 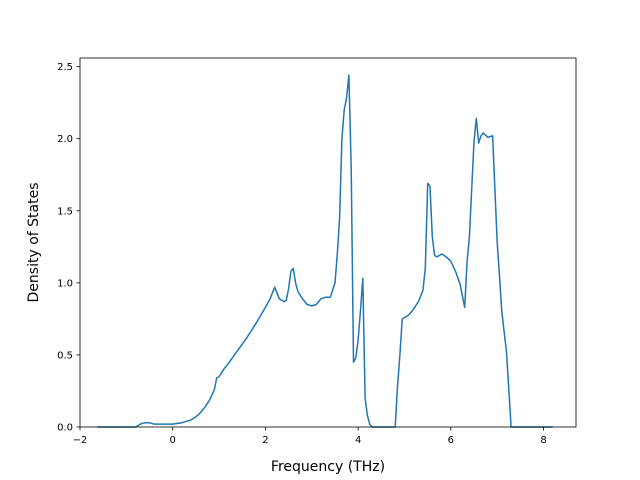 What do you see at coordinates (80, 440) in the screenshot?
I see `x-tick-label: −2` at bounding box center [80, 440].